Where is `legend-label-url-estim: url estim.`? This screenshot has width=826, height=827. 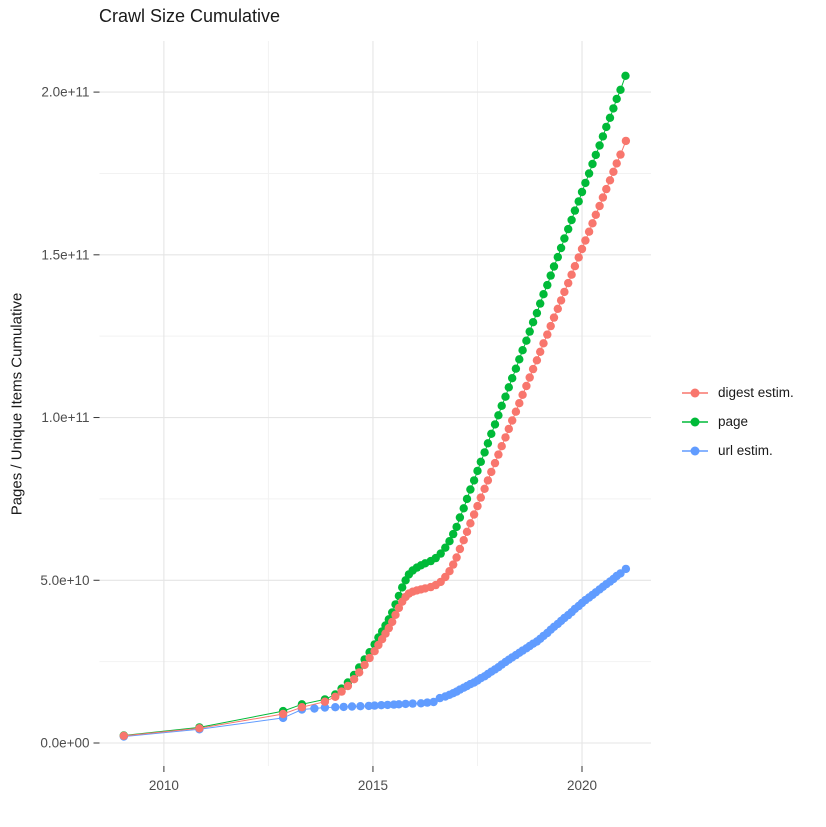
legend-label-url-estim: url estim. is located at coordinates (745, 450).